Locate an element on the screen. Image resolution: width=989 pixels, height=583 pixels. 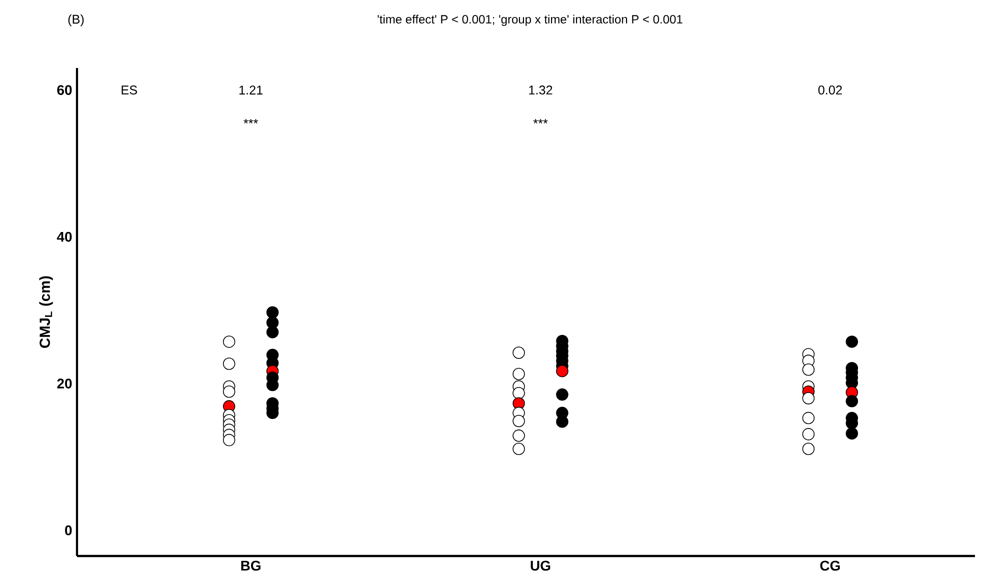
y-tick-label: 0 is located at coordinates (68, 530).